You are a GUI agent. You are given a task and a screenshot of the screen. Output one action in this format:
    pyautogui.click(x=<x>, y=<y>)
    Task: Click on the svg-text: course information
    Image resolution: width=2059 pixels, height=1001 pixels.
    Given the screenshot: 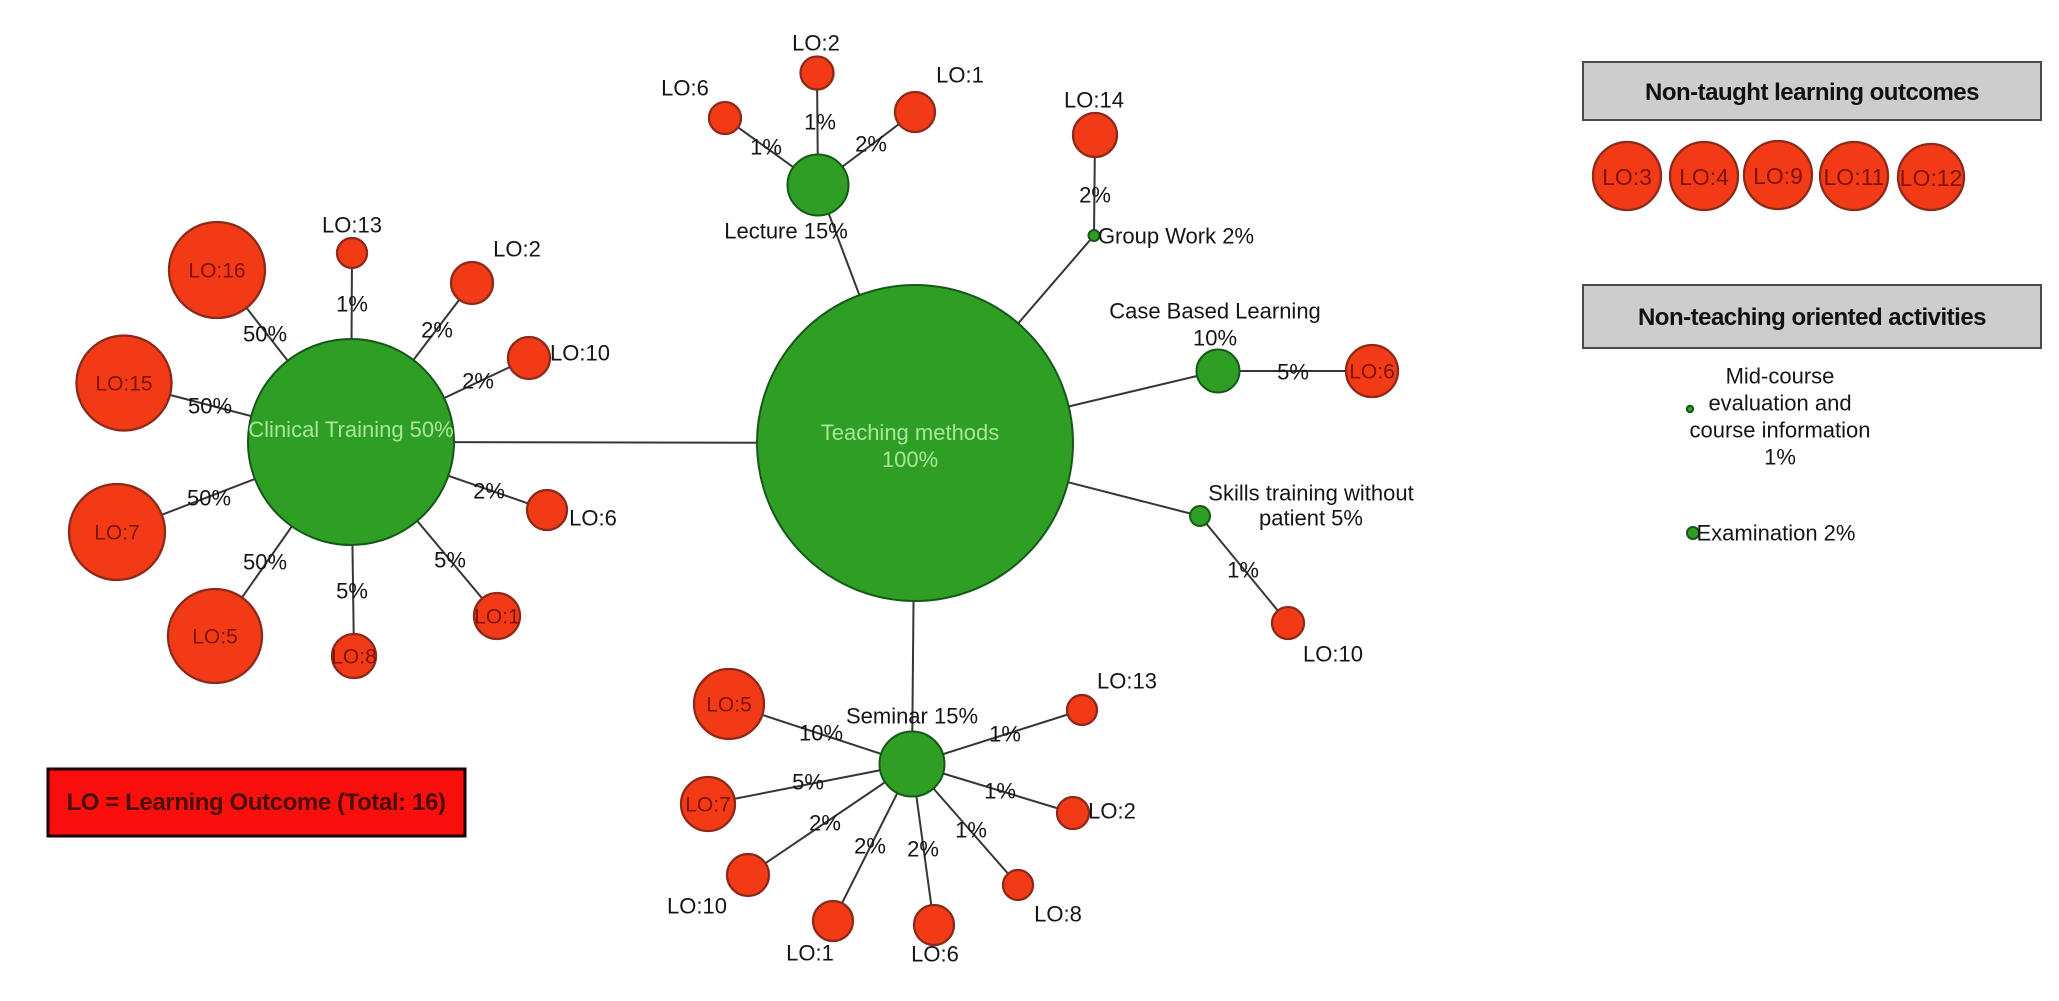 What is the action you would take?
    pyautogui.click(x=1780, y=430)
    